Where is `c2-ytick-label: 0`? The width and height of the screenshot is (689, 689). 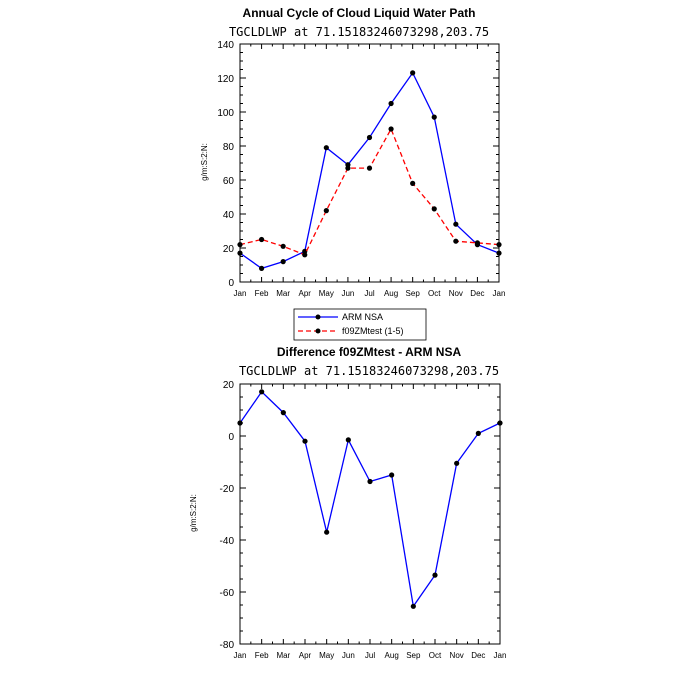
c2-ytick-label: 0 is located at coordinates (231, 437).